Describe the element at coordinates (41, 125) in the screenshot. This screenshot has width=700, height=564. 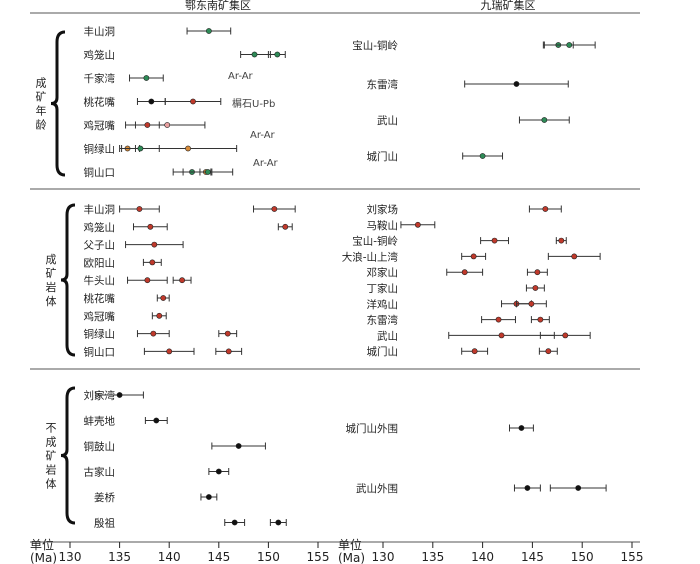
I see `group-label-char: 龄` at that location.